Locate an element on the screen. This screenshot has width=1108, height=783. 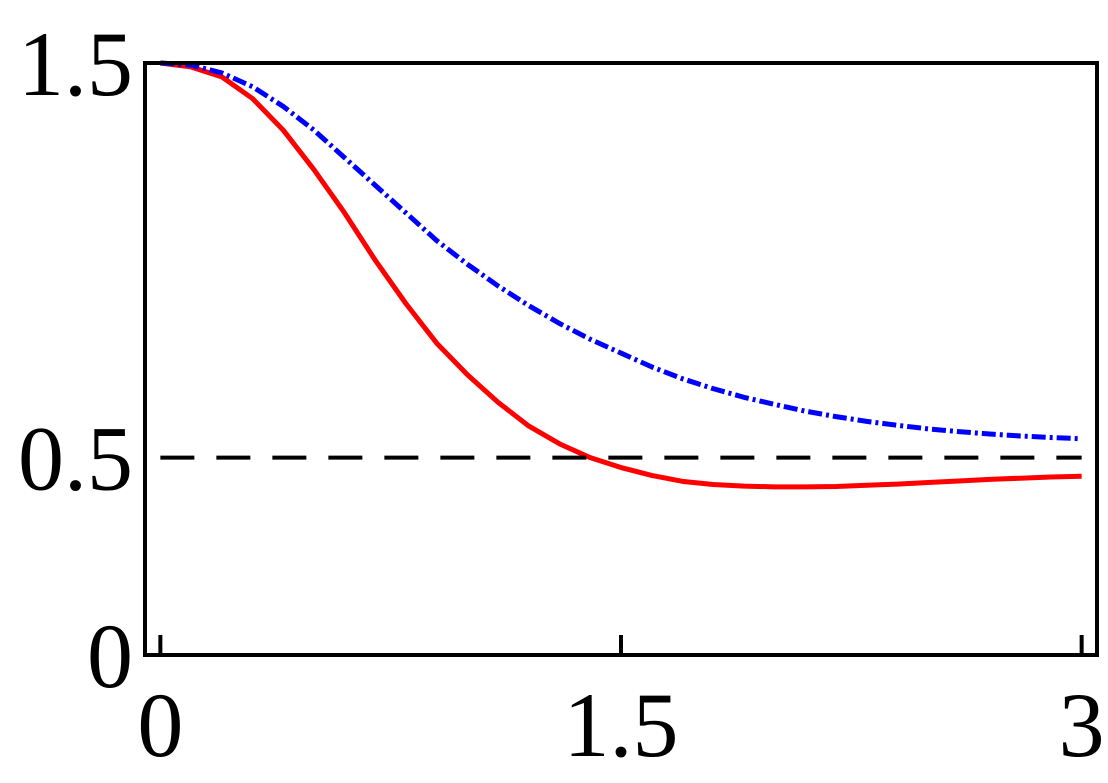
y-tick-label: 0 is located at coordinates (110, 656).